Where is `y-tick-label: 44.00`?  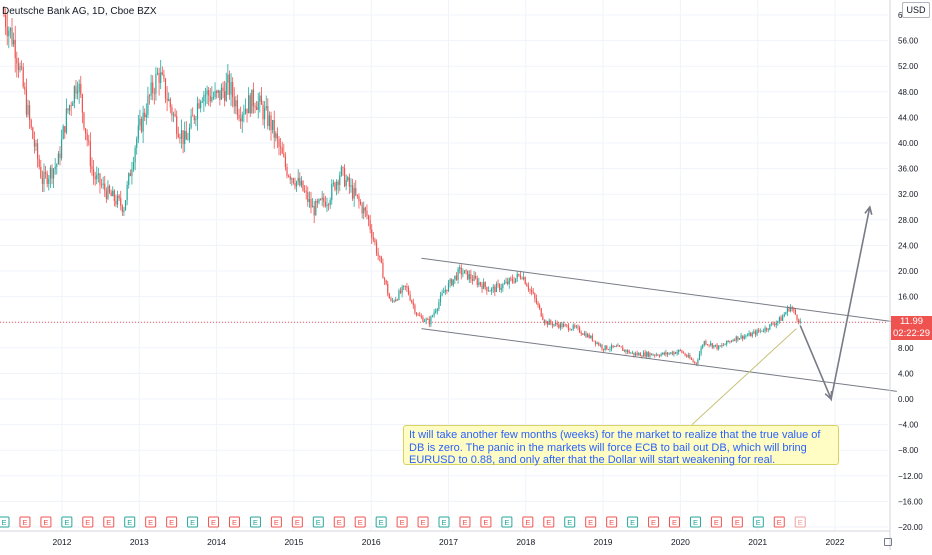 y-tick-label: 44.00 is located at coordinates (908, 117).